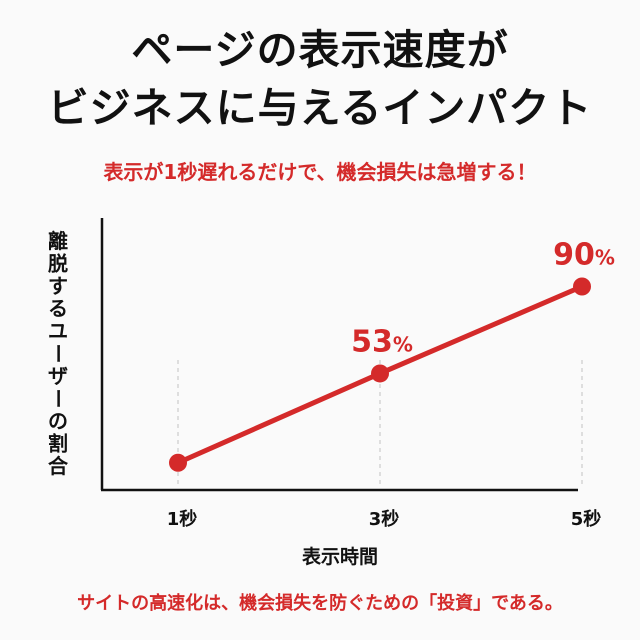 Image resolution: width=640 pixels, height=640 pixels. Describe the element at coordinates (340, 556) in the screenshot. I see `x-axis-label: 表示時間` at that location.